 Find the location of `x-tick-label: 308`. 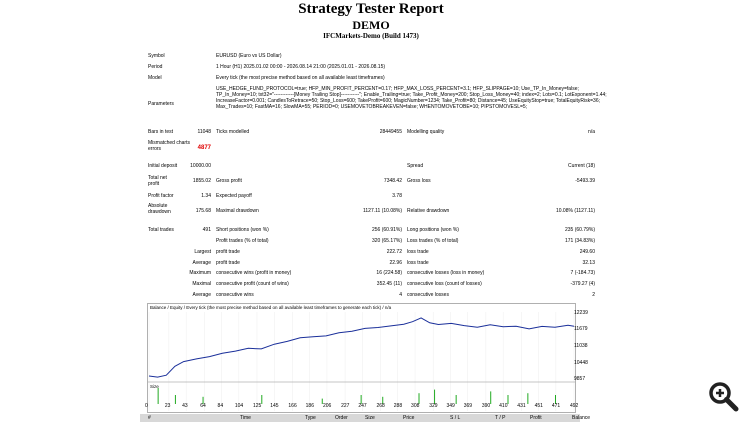

x-tick-label: 308 is located at coordinates (415, 406).